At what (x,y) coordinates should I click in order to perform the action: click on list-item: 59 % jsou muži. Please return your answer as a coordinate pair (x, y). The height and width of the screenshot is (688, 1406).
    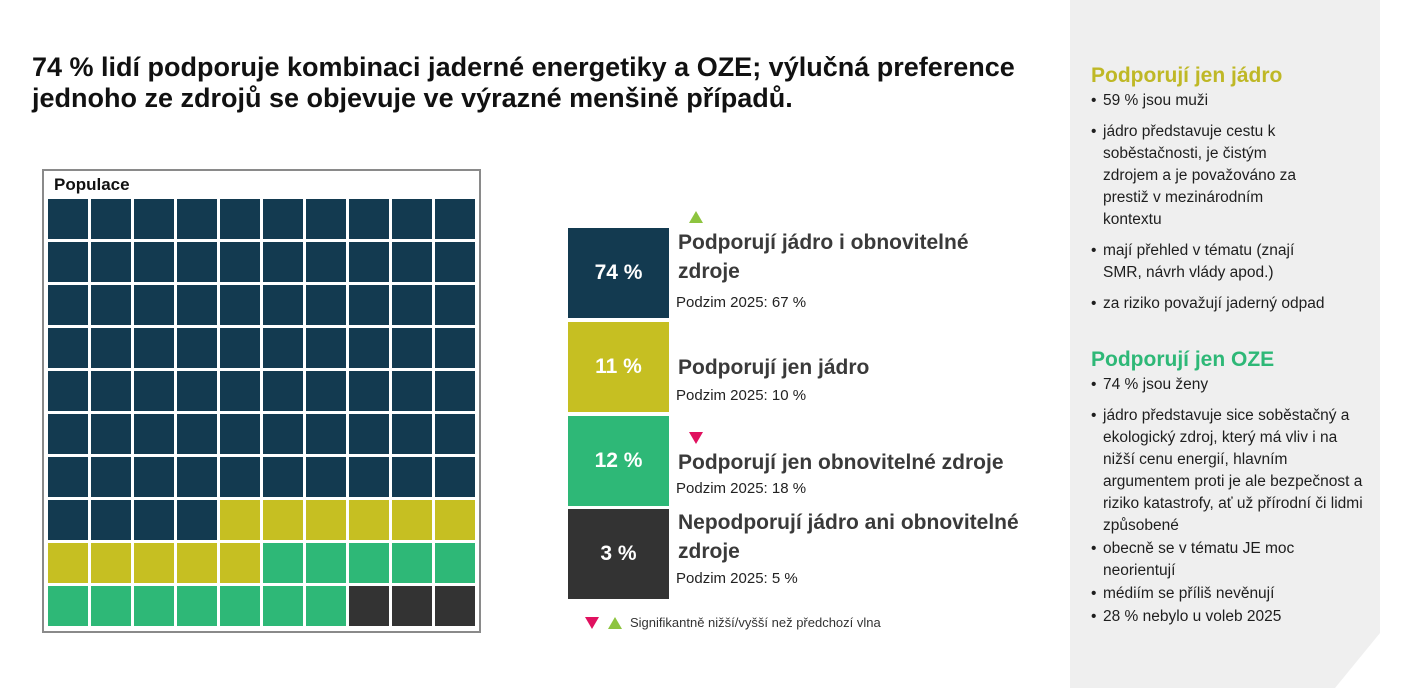
    Looking at the image, I should click on (1228, 101).